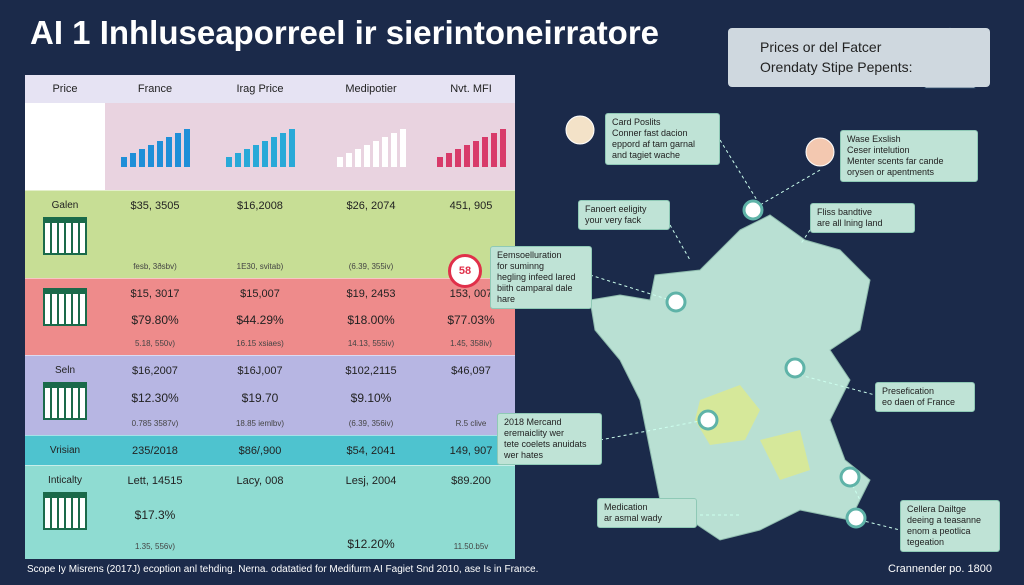 Image resolution: width=1024 pixels, height=585 pixels. What do you see at coordinates (471, 89) in the screenshot?
I see `header-cell: Nvt. MFI` at bounding box center [471, 89].